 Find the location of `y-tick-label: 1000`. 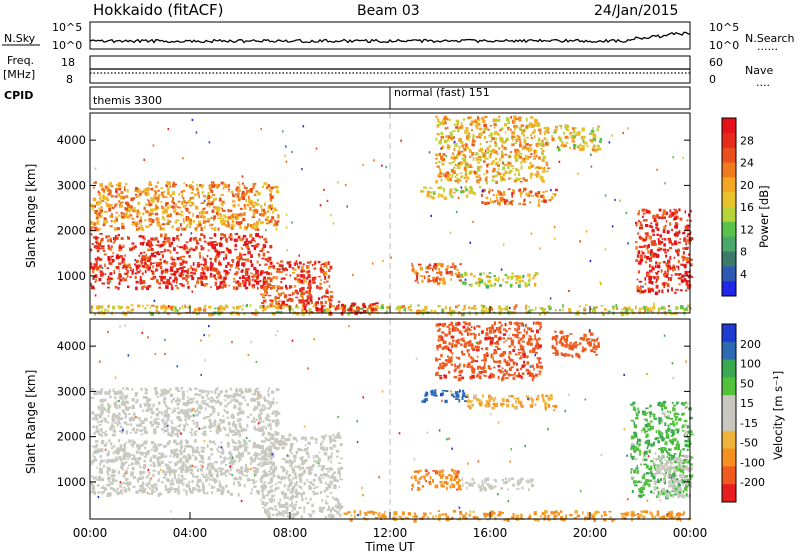

y-tick-label: 1000 is located at coordinates (71, 276).